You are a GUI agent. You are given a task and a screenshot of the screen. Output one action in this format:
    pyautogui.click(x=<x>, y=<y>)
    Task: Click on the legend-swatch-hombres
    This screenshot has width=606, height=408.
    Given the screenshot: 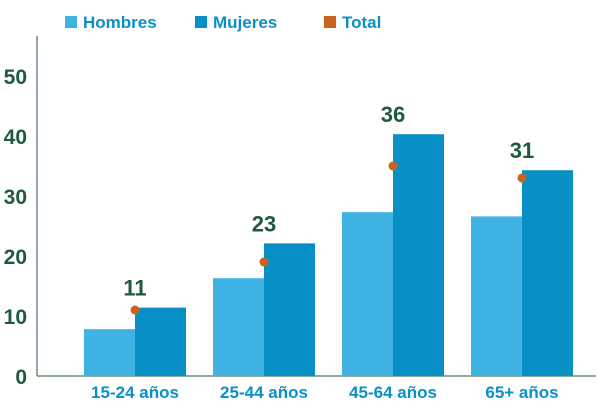 What is the action you would take?
    pyautogui.click(x=71, y=22)
    